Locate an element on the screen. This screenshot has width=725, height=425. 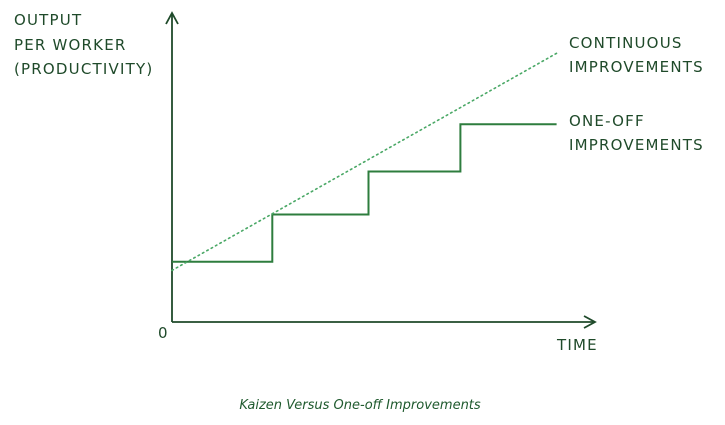
x-axis-arrowhead is located at coordinates (590, 322).